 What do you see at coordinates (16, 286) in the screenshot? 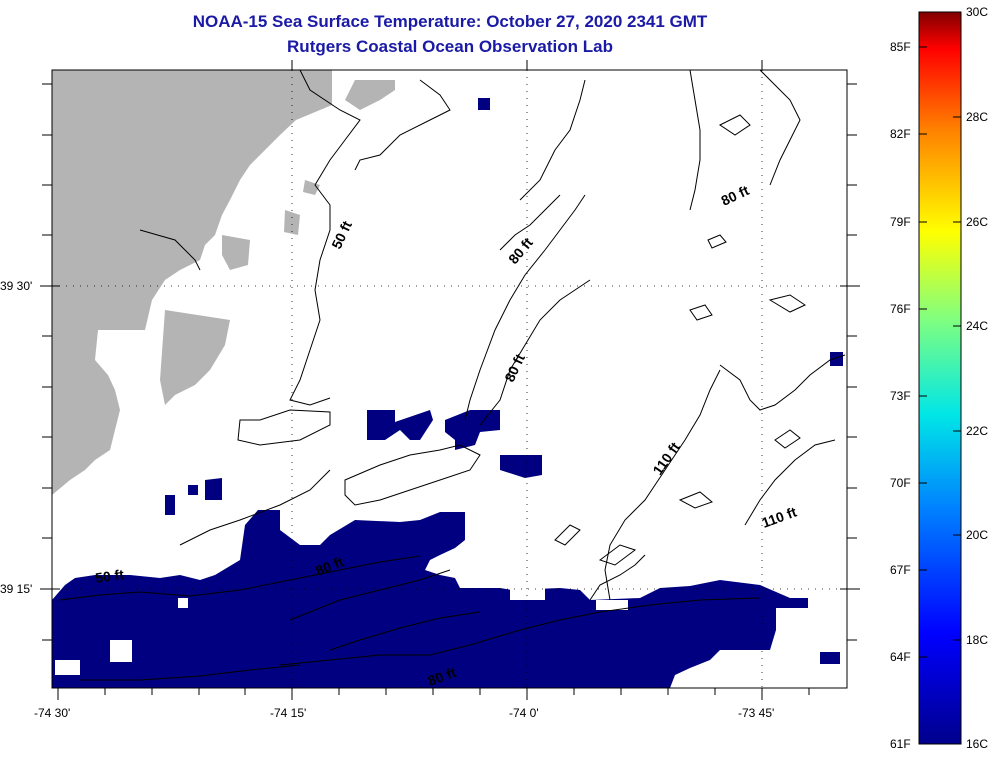
I see `lat-label-39-30: 39 30'` at bounding box center [16, 286].